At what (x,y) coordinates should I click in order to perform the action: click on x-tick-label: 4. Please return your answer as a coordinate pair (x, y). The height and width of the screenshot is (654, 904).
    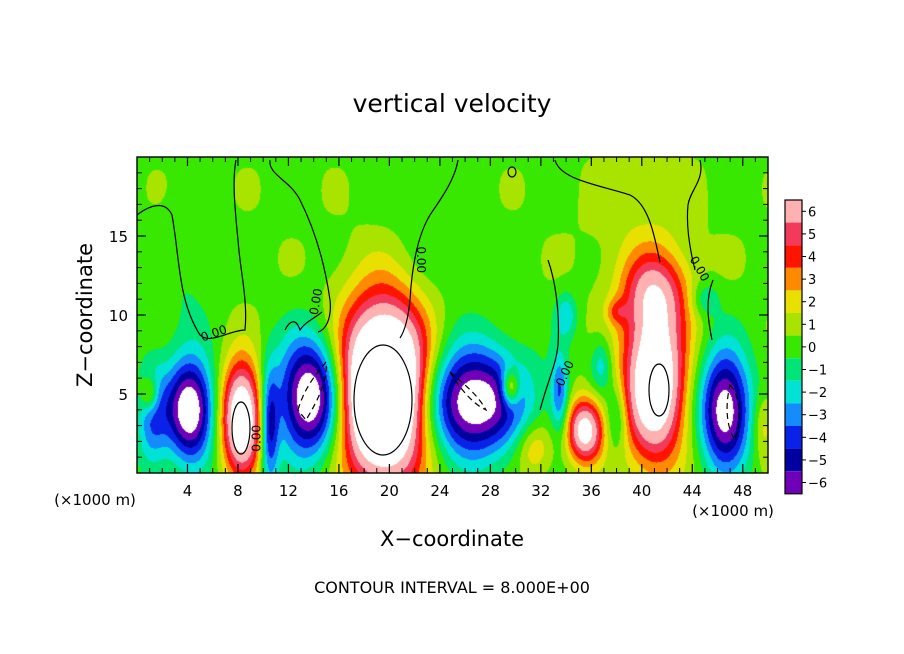
    Looking at the image, I should click on (188, 491).